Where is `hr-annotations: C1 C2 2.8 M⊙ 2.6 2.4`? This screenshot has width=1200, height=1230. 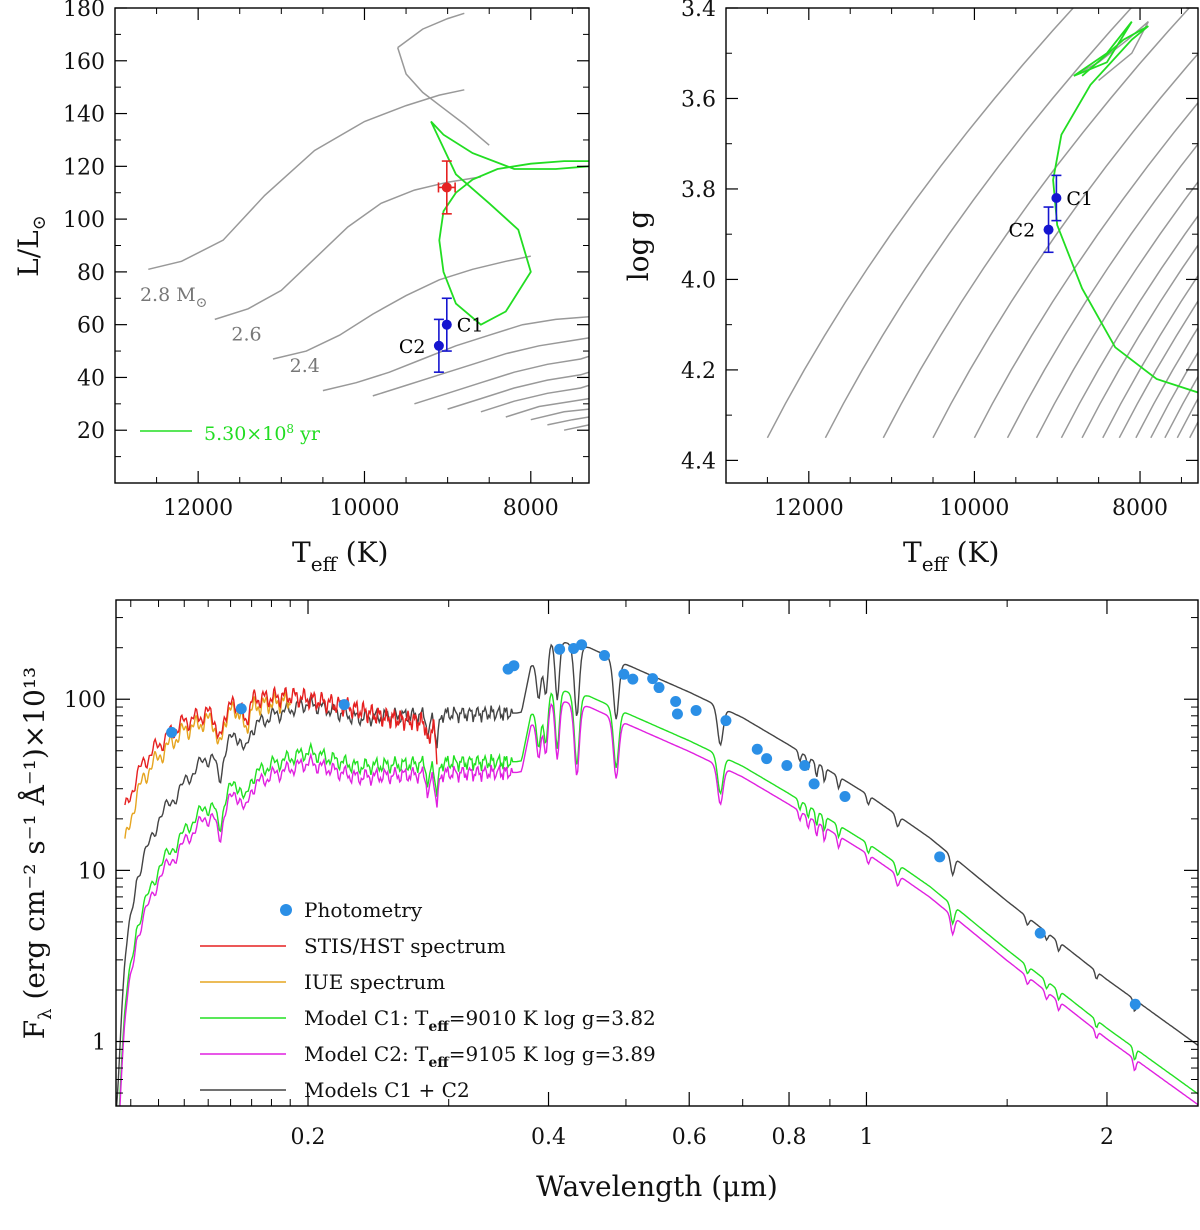
hr-annotations: C1 C2 2.8 M⊙ 2.6 2.4 is located at coordinates (311, 330).